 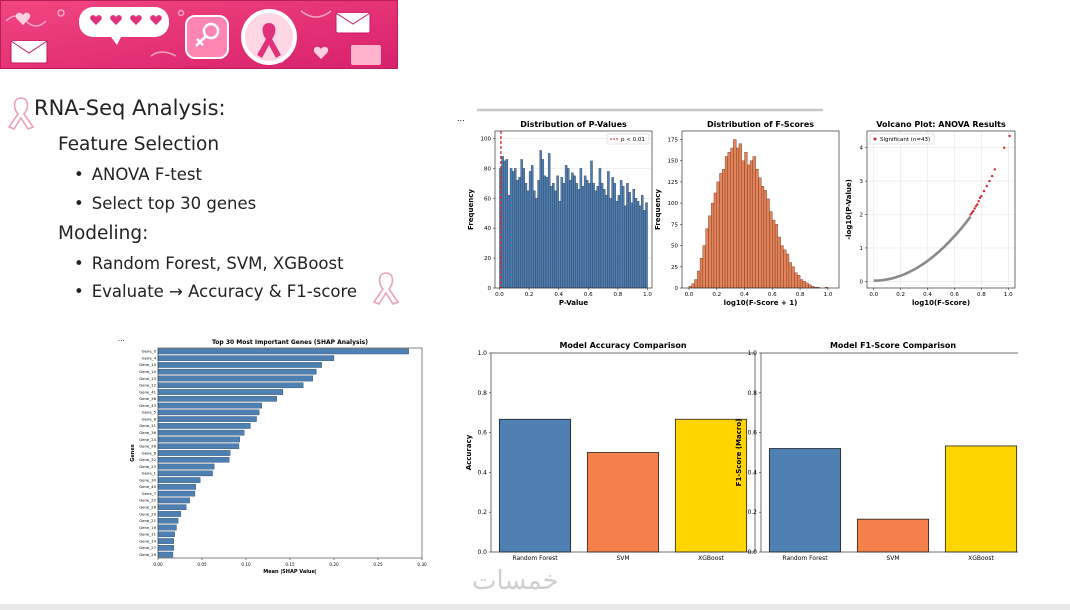 I want to click on gene-label: Gene_14, so click(x=147, y=540).